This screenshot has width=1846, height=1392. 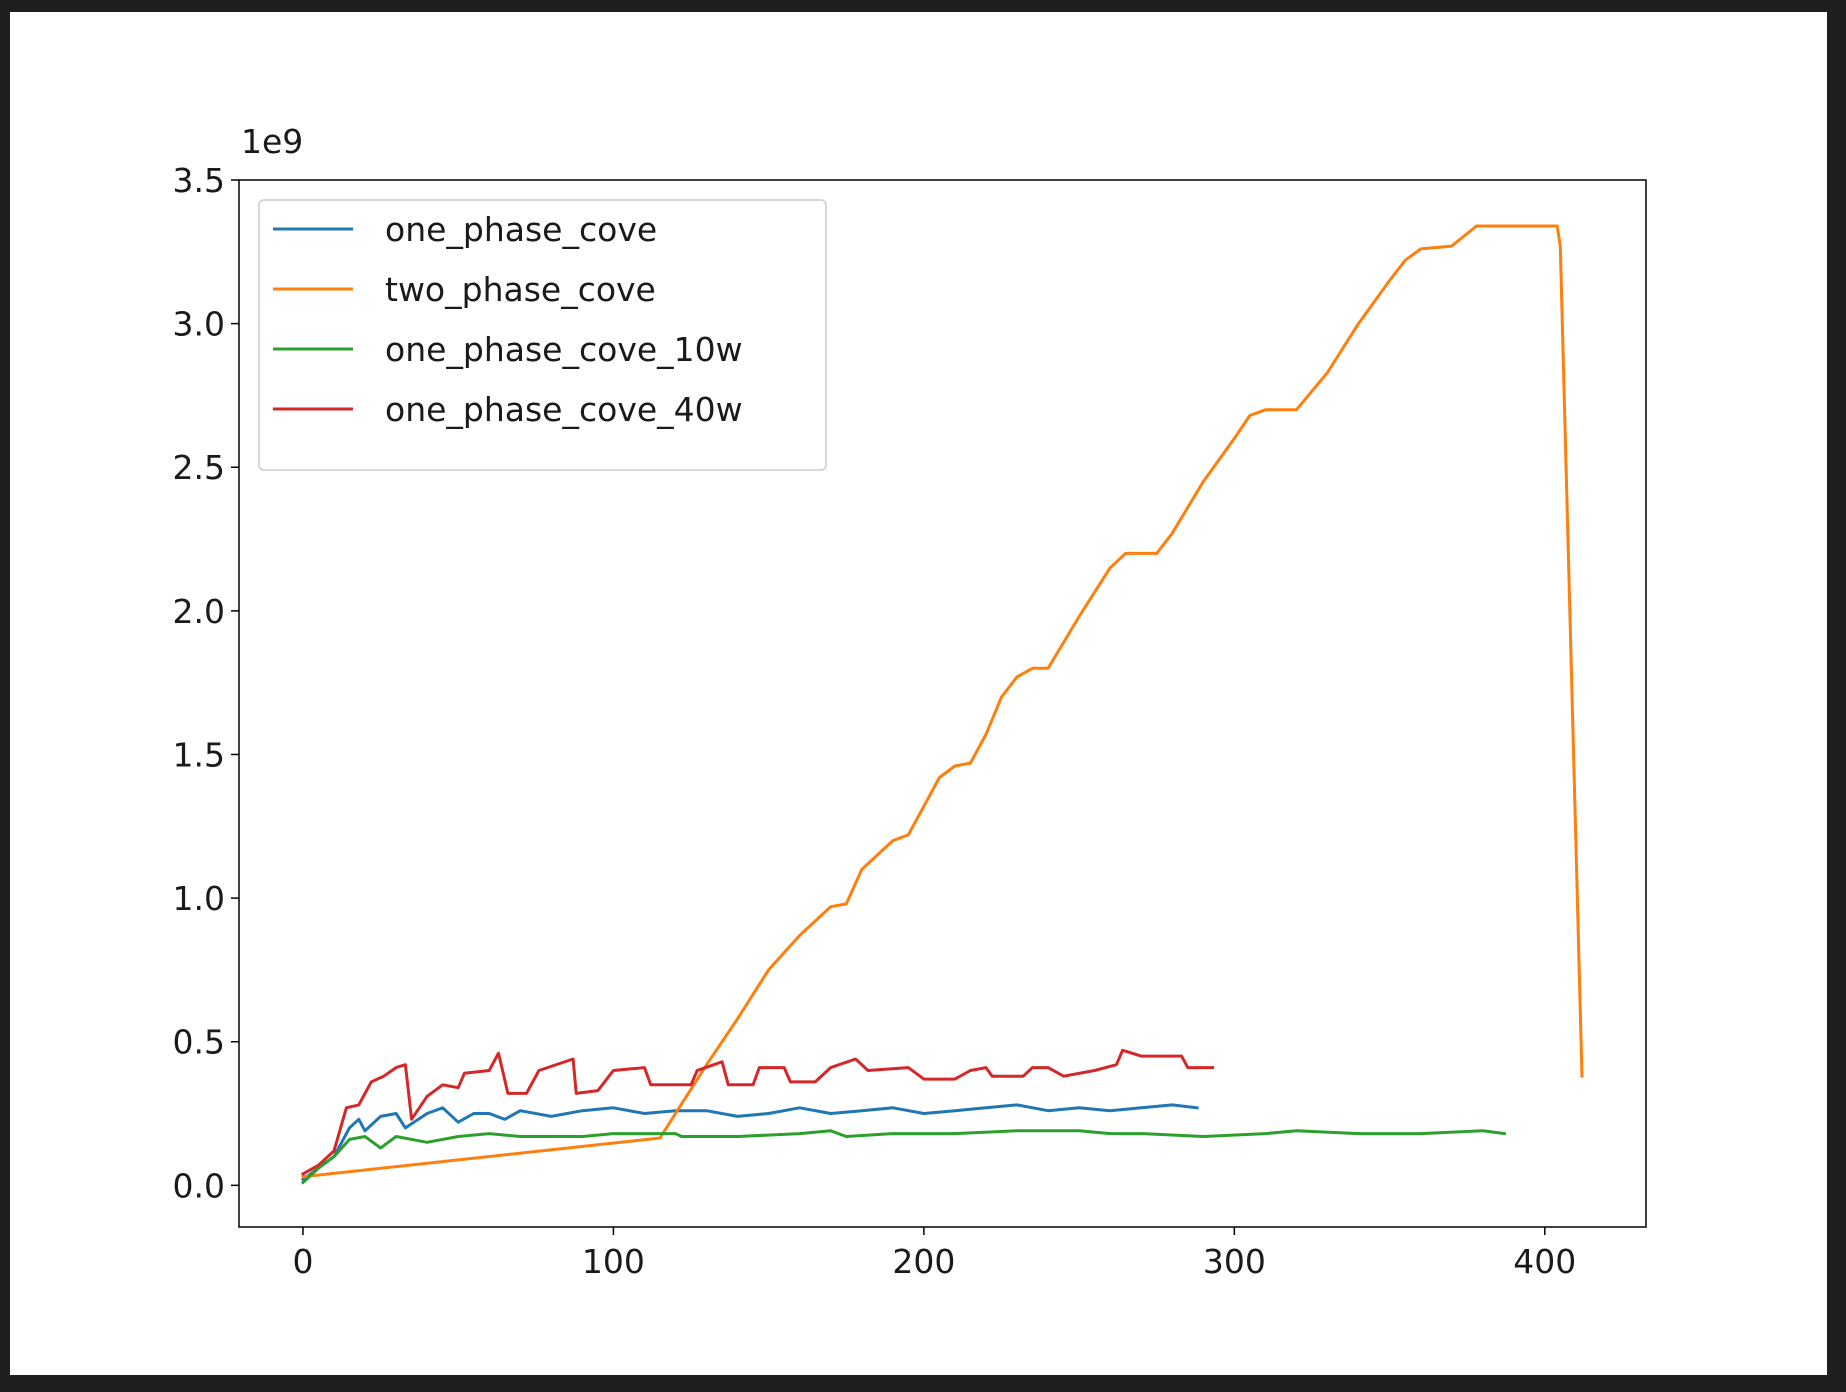 I want to click on y-tick-label: 0.5, so click(x=199, y=1042).